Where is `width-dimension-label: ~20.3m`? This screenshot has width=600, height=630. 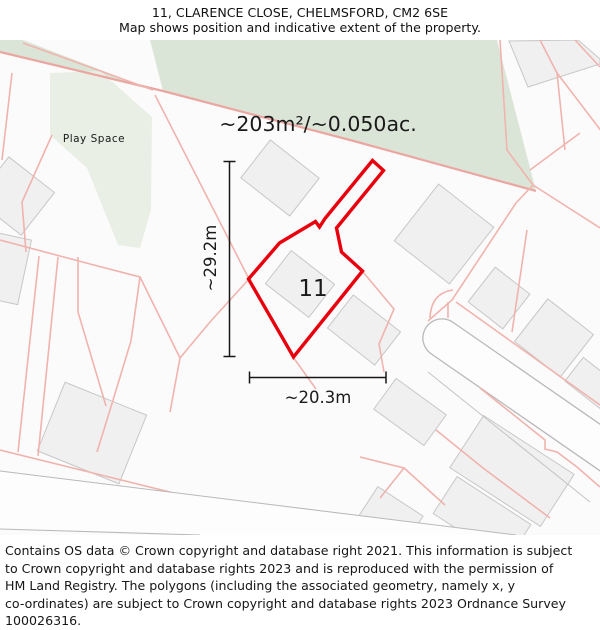
width-dimension-label: ~20.3m is located at coordinates (318, 397).